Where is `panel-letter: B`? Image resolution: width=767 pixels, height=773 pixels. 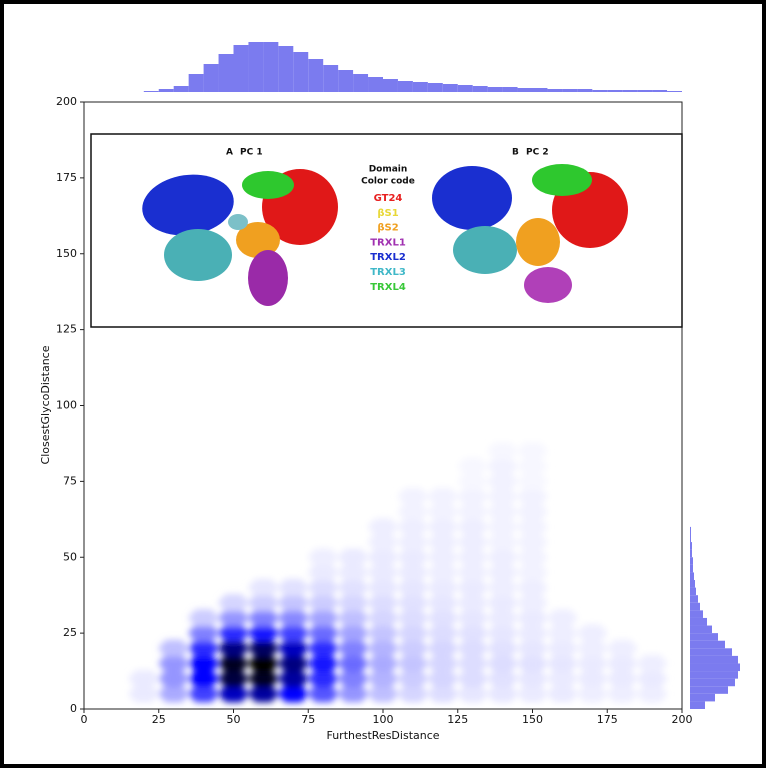 panel-letter: B is located at coordinates (515, 153).